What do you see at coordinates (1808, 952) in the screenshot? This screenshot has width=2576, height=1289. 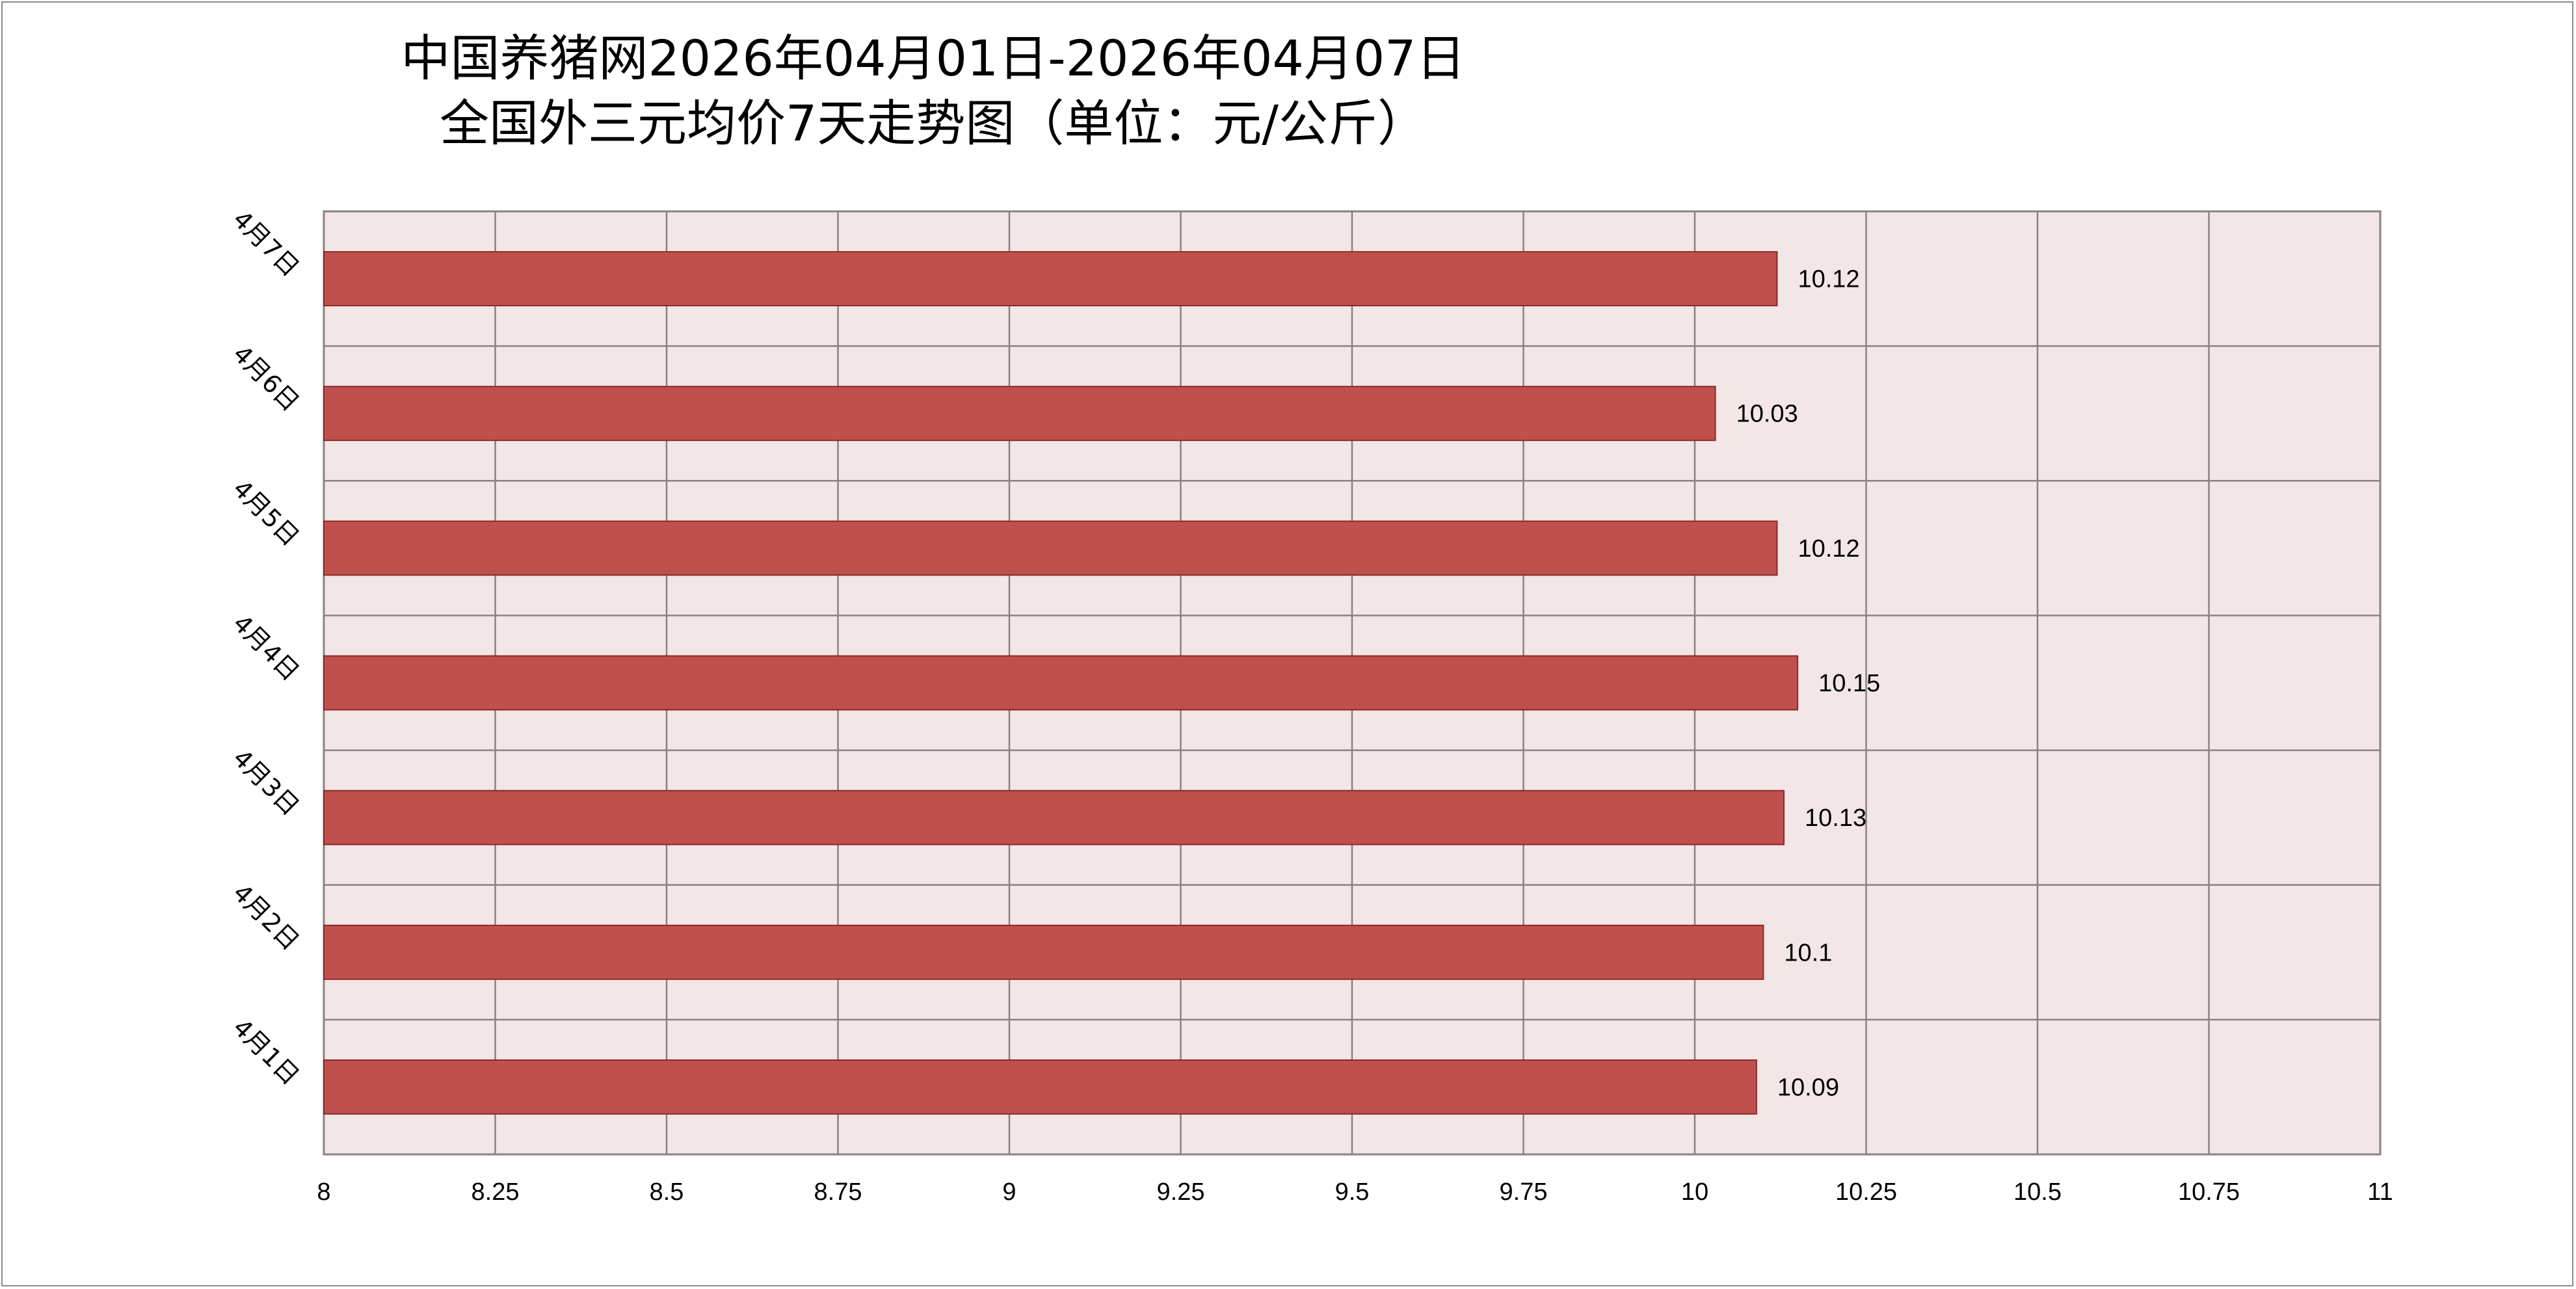 I see `data-label: 10.1` at bounding box center [1808, 952].